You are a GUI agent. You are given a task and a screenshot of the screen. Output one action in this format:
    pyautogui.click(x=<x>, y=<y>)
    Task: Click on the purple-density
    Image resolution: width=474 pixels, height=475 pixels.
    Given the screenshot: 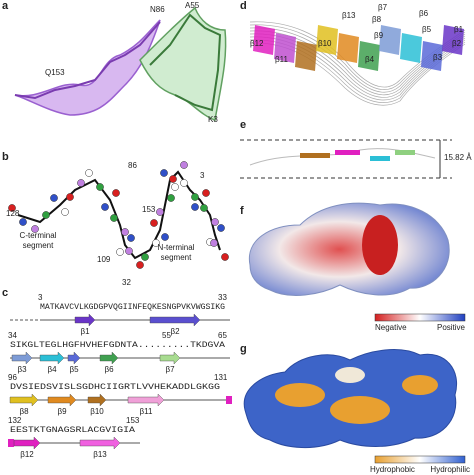 What is the action you would take?
    pyautogui.click(x=87, y=67)
    